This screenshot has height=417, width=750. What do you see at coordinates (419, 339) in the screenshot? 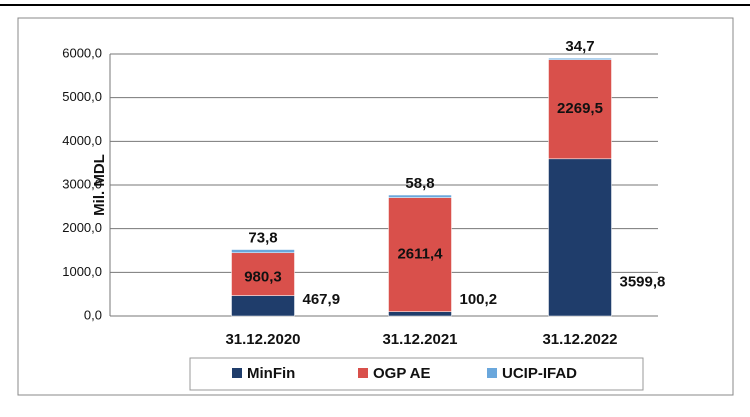
I see `x-tick-label: 31.12.2021` at bounding box center [419, 339].